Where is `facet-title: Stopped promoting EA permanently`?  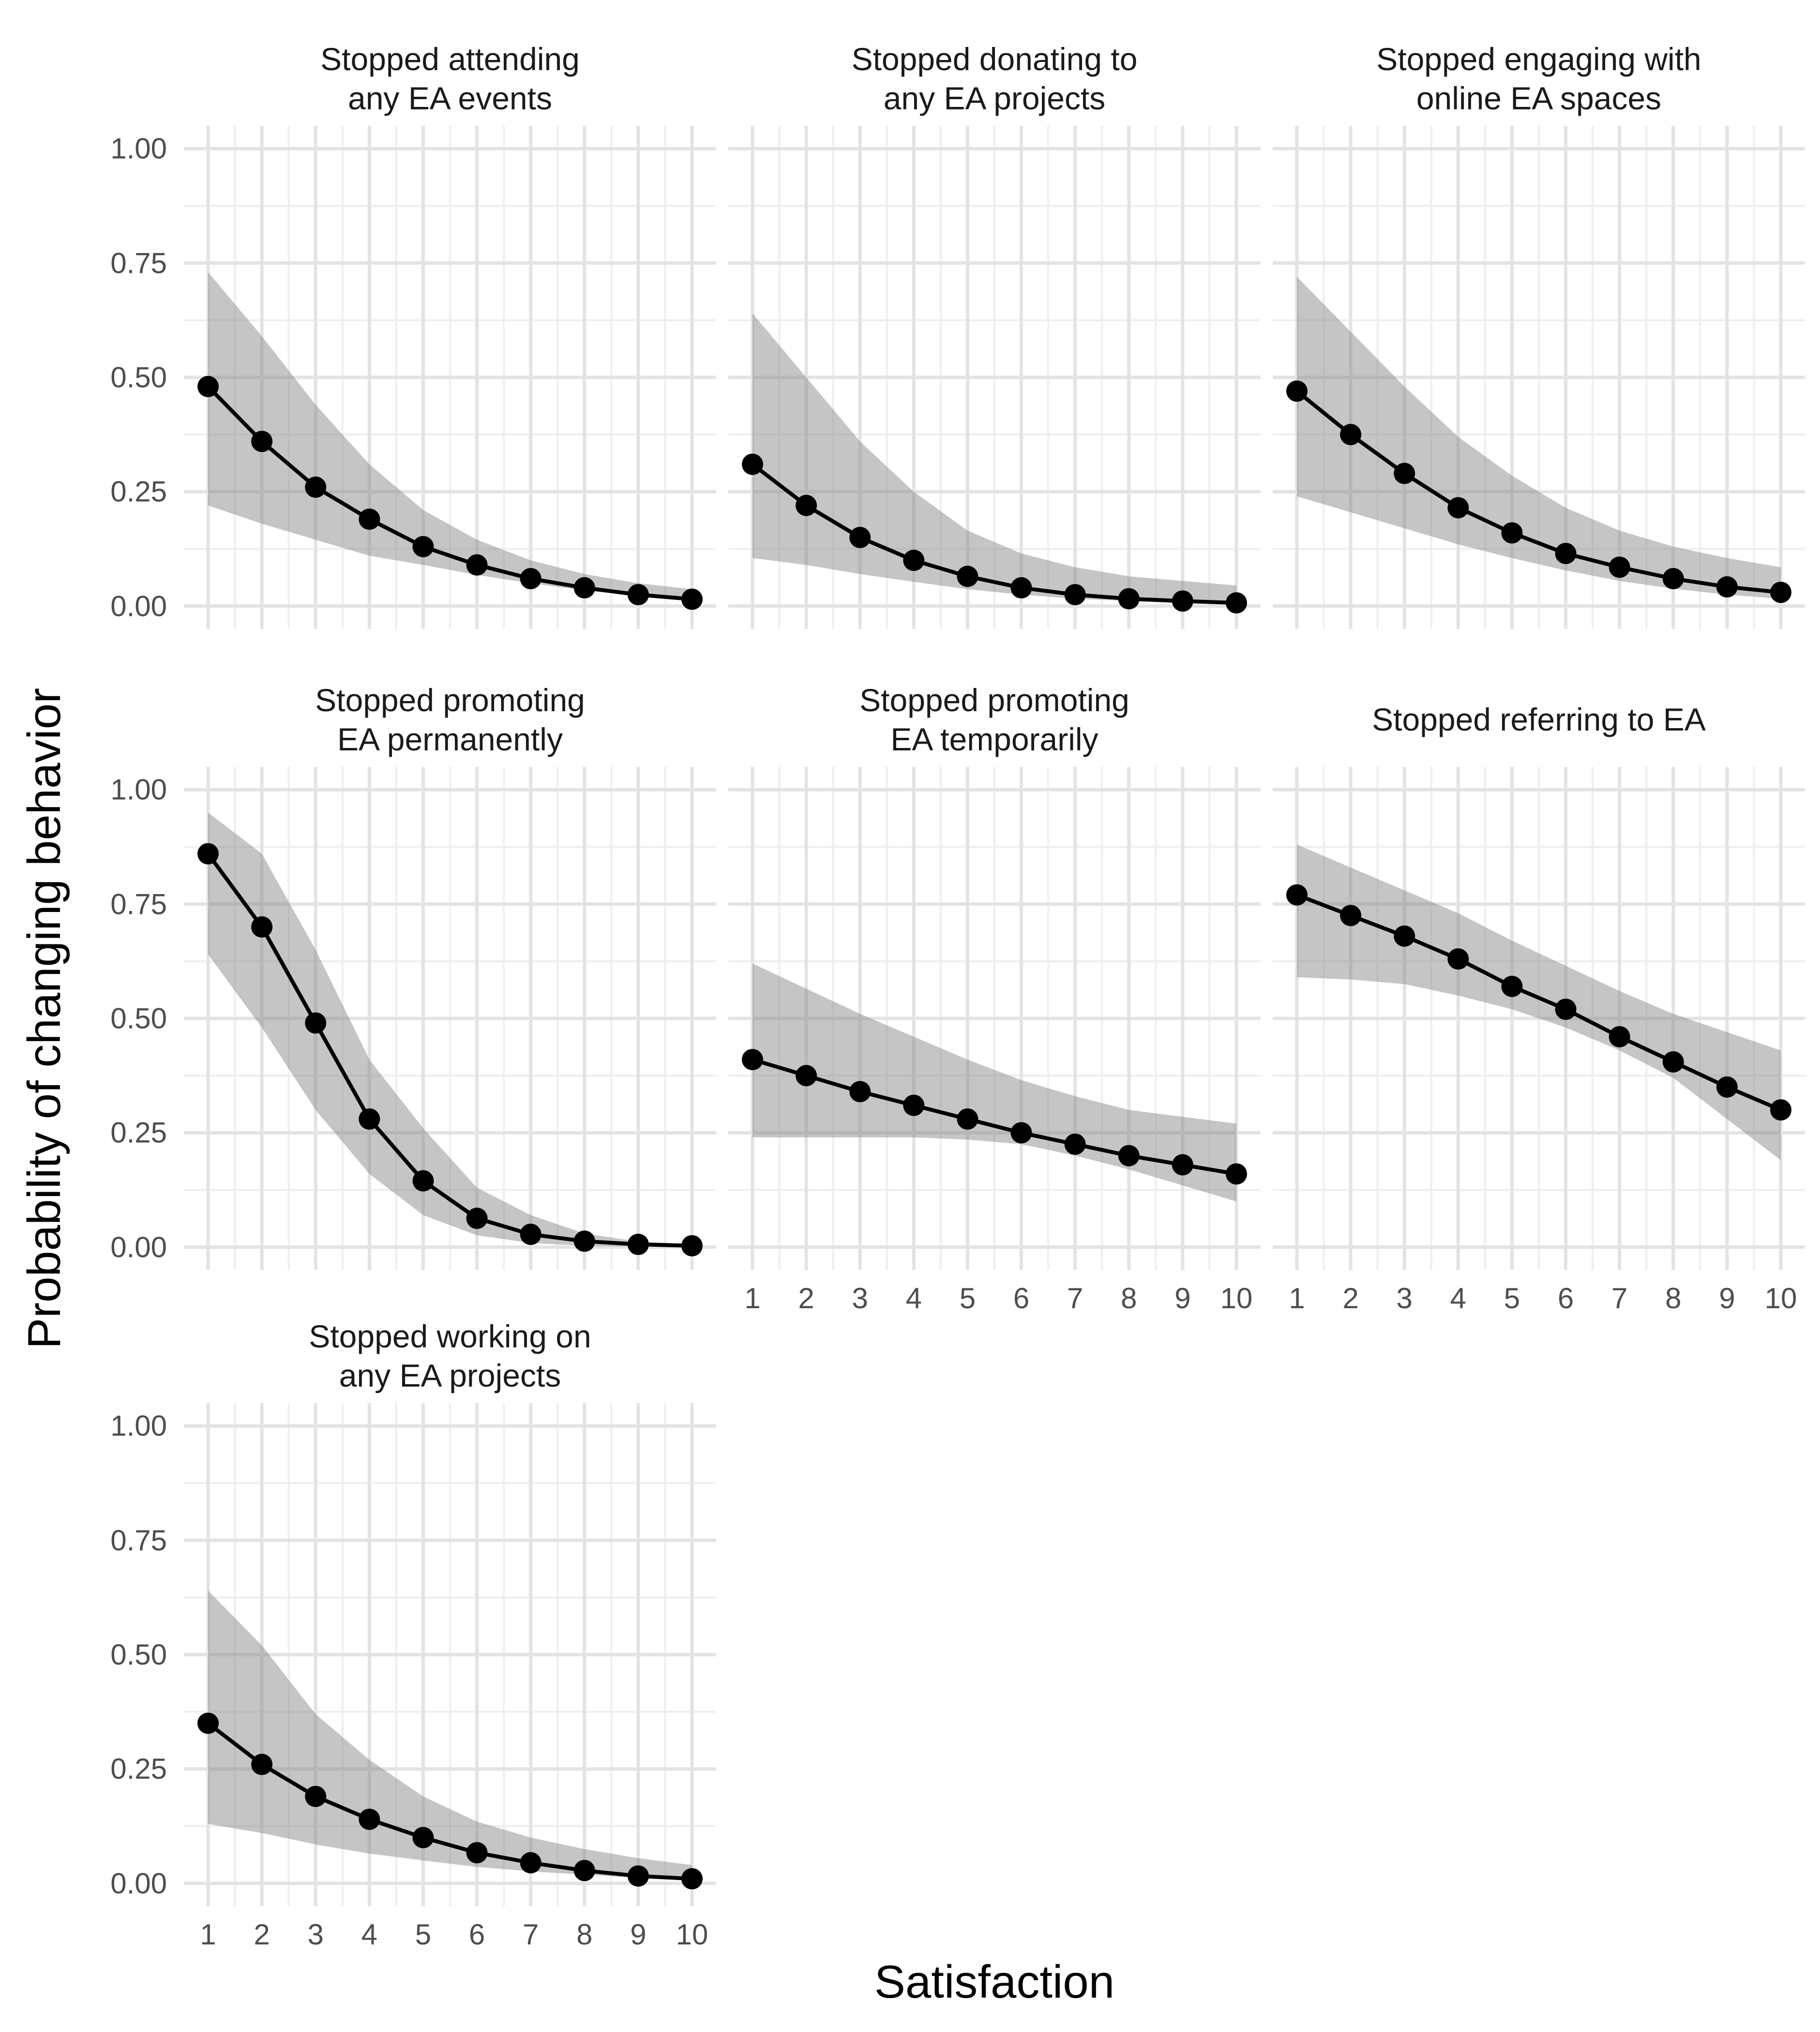 facet-title: Stopped promoting EA permanently is located at coordinates (450, 719).